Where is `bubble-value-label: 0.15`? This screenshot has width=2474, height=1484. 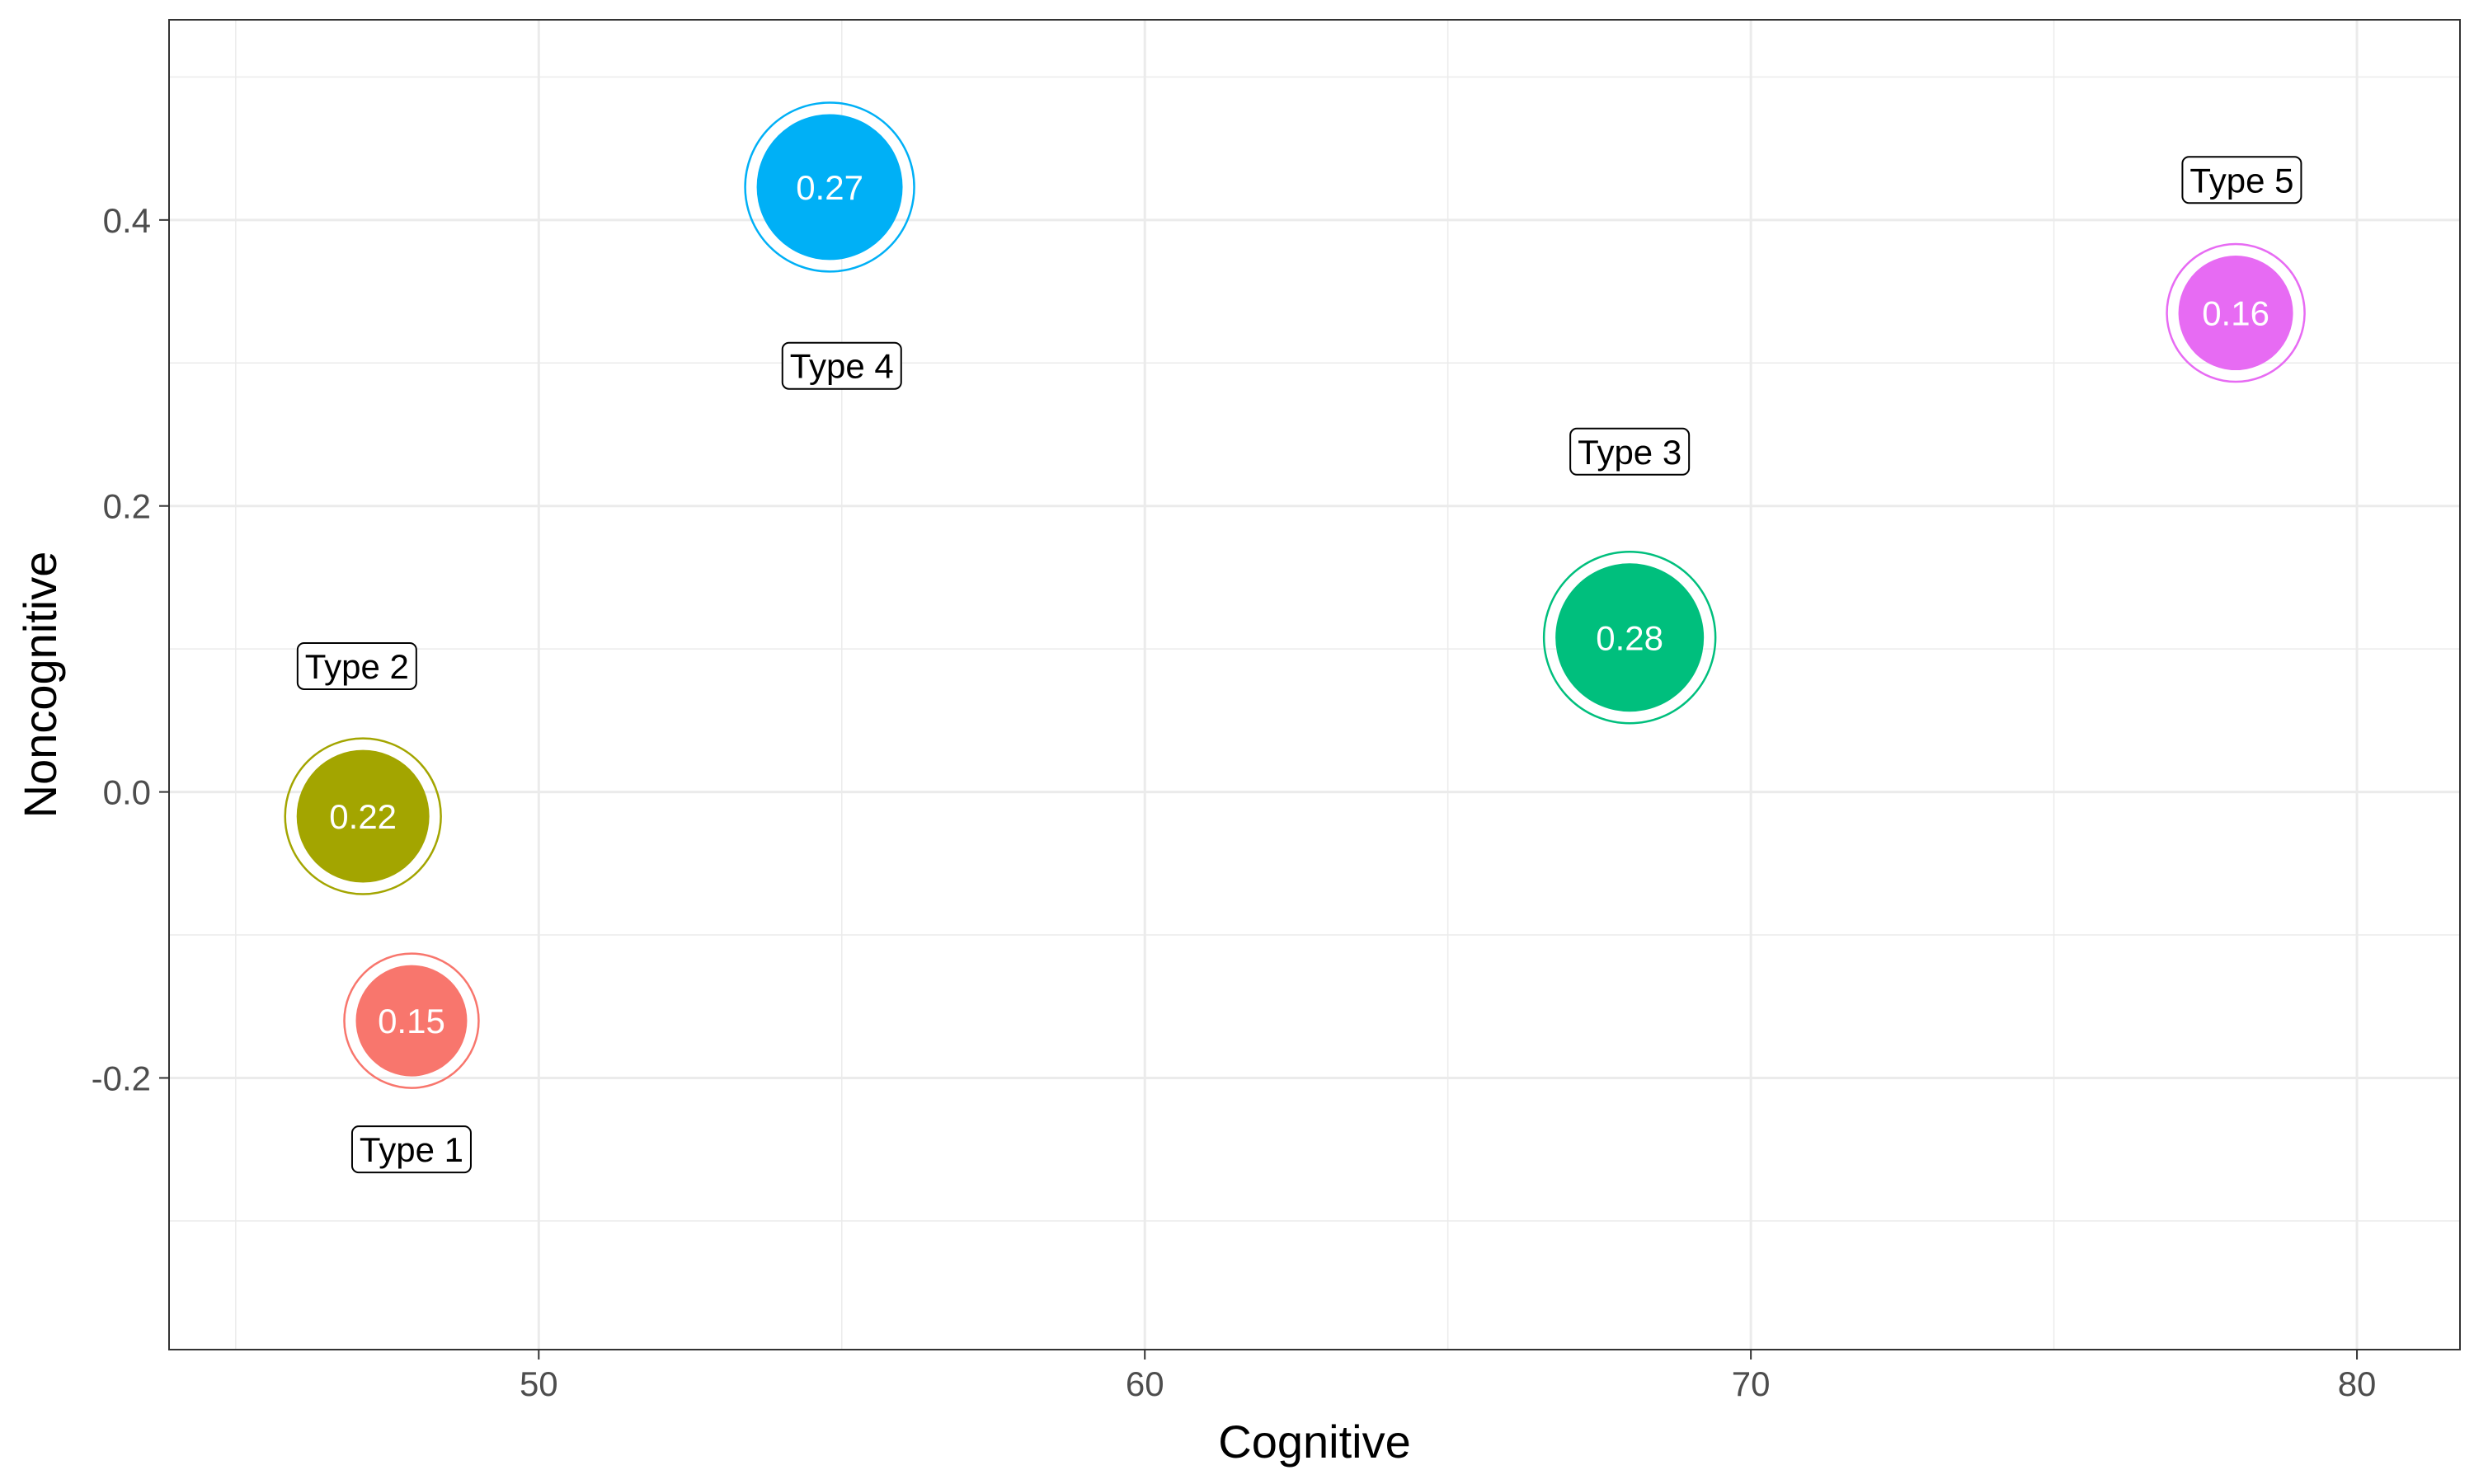 bubble-value-label: 0.15 is located at coordinates (411, 1021).